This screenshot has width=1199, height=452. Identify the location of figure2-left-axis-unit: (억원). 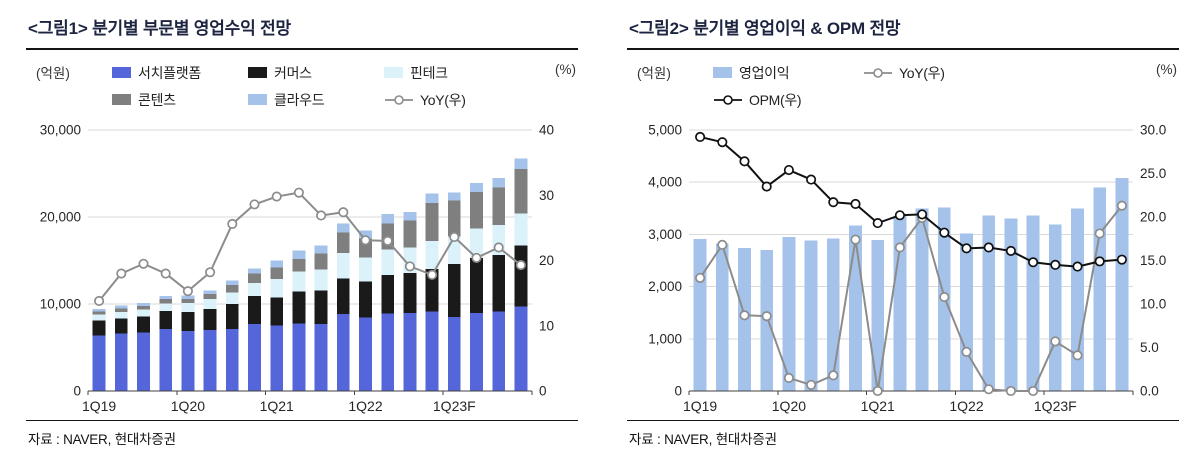
(654, 73).